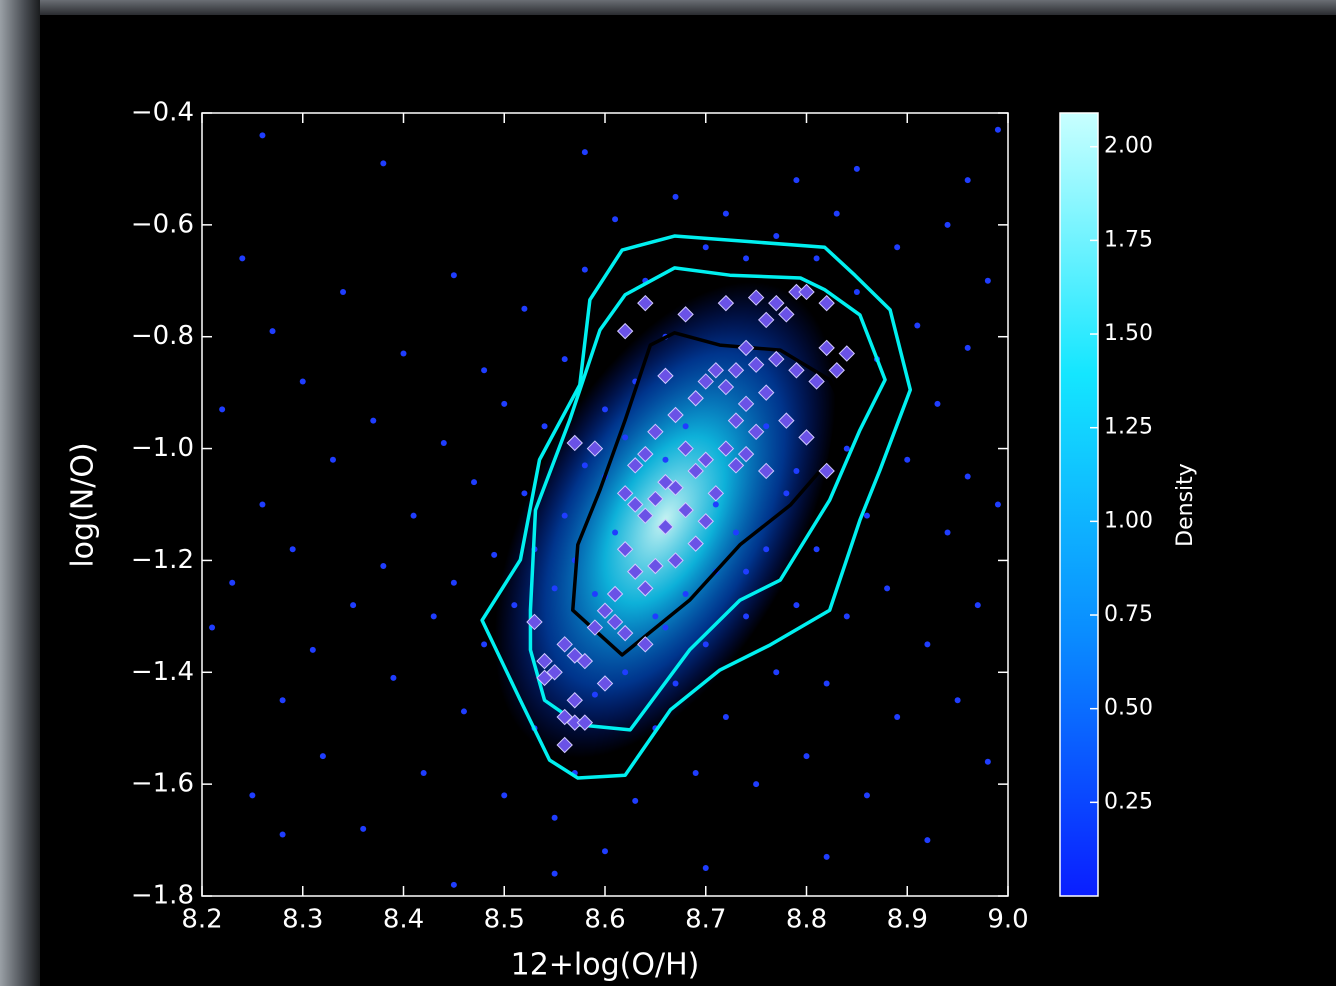 Image resolution: width=1336 pixels, height=986 pixels. What do you see at coordinates (605, 965) in the screenshot?
I see `x-axis-title: 12+log(O/H)` at bounding box center [605, 965].